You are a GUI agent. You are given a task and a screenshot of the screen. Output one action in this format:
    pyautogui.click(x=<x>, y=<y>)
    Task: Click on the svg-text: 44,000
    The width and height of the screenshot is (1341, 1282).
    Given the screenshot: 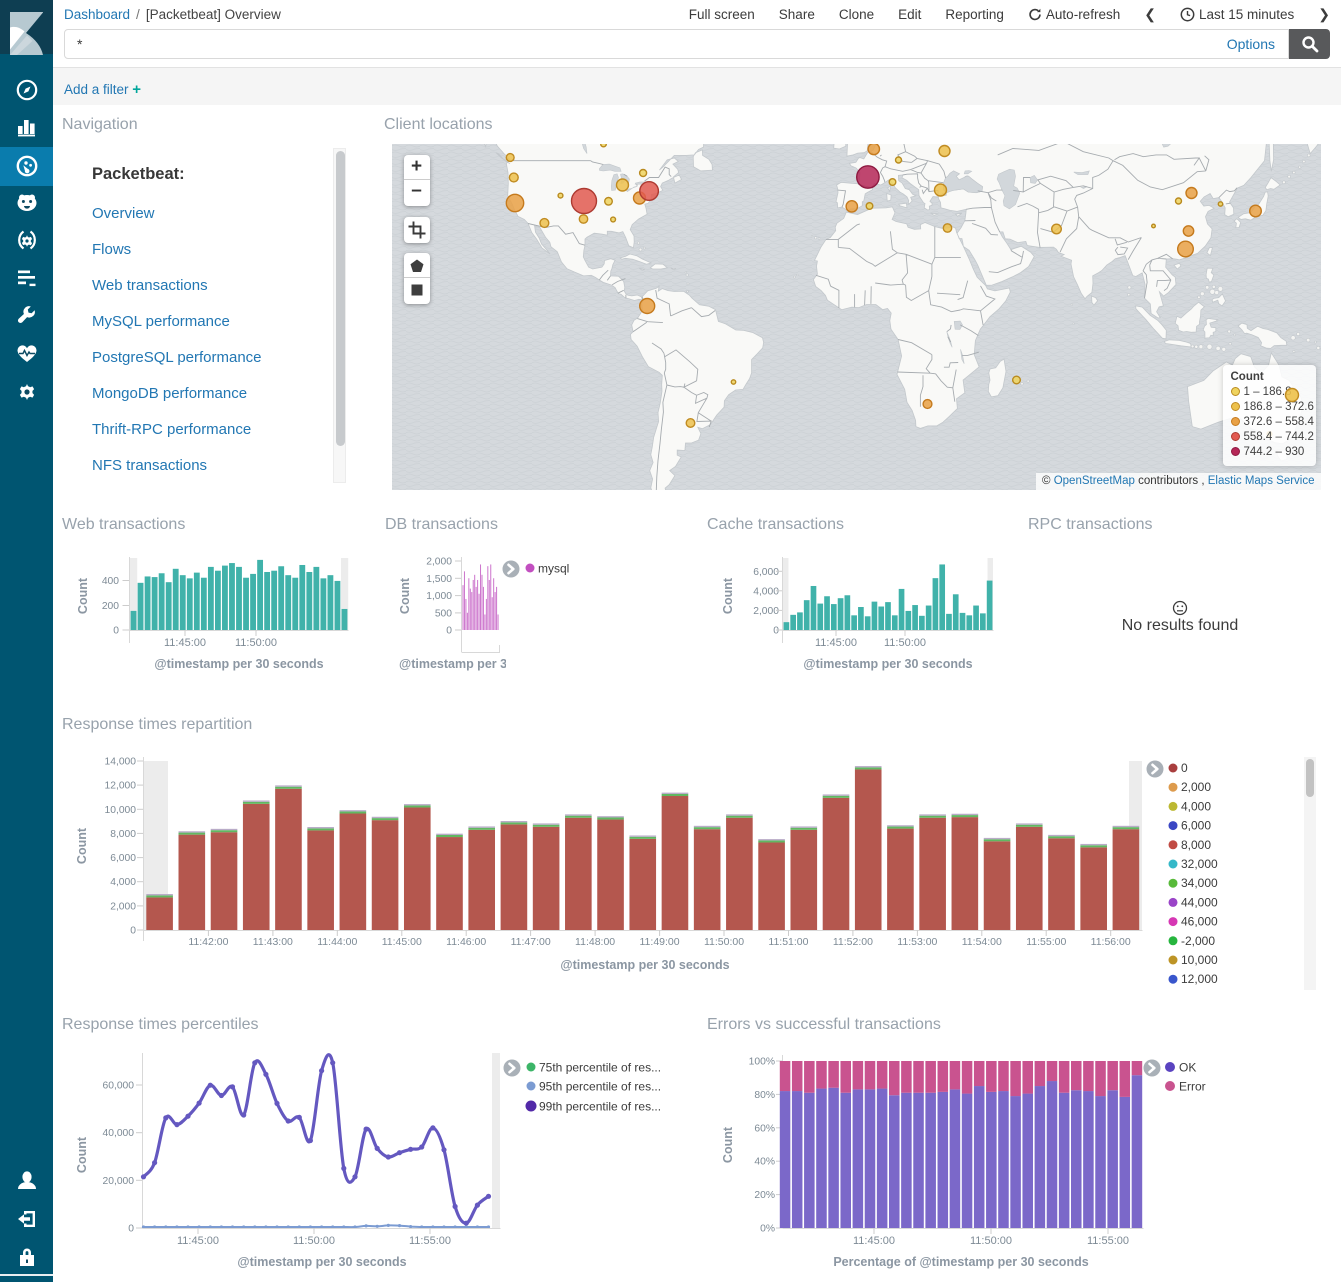 What is the action you would take?
    pyautogui.click(x=1199, y=902)
    